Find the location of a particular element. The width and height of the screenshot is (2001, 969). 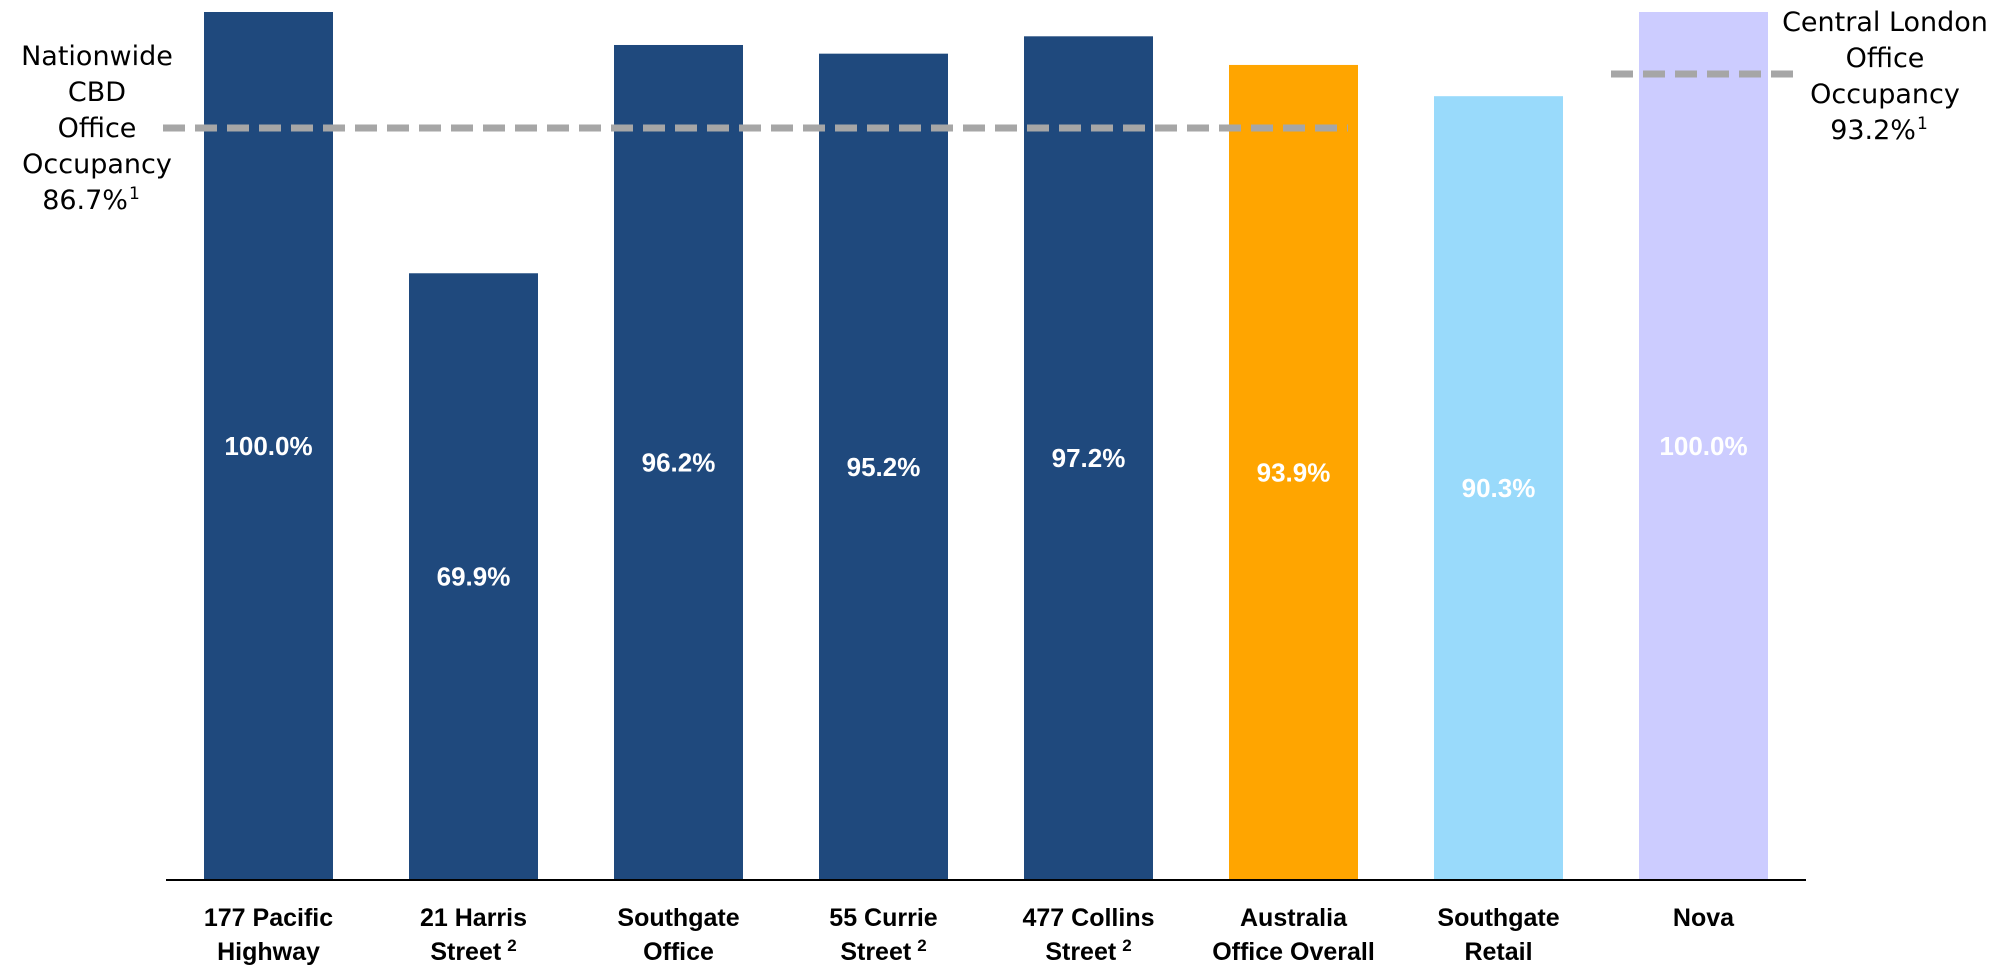

bar-value-label: 96.2% is located at coordinates (679, 462).